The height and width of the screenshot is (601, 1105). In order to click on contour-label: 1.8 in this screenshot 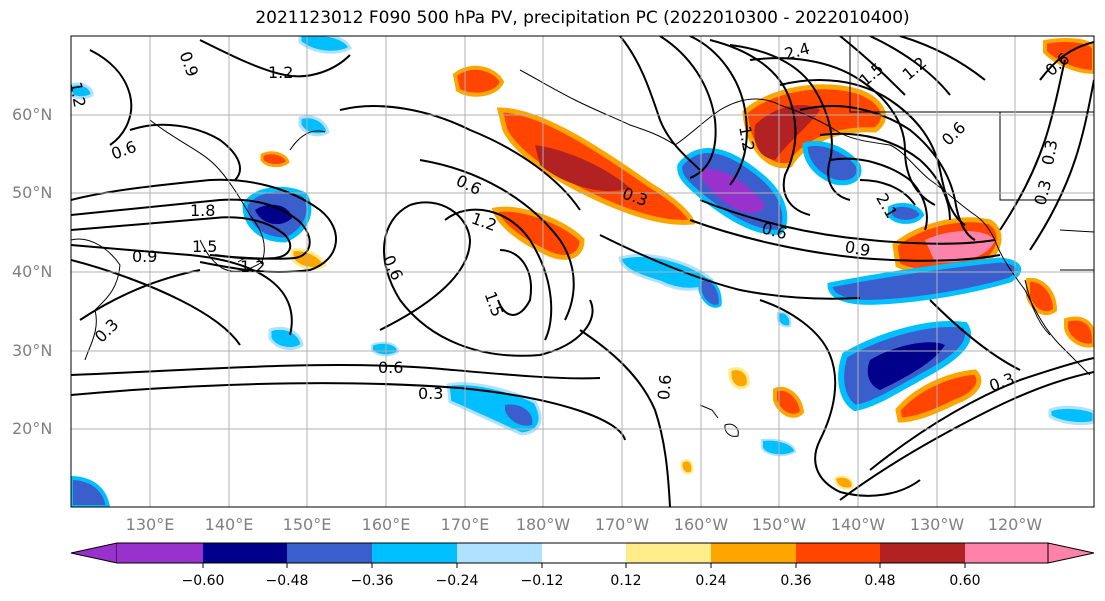, I will do `click(202, 210)`.